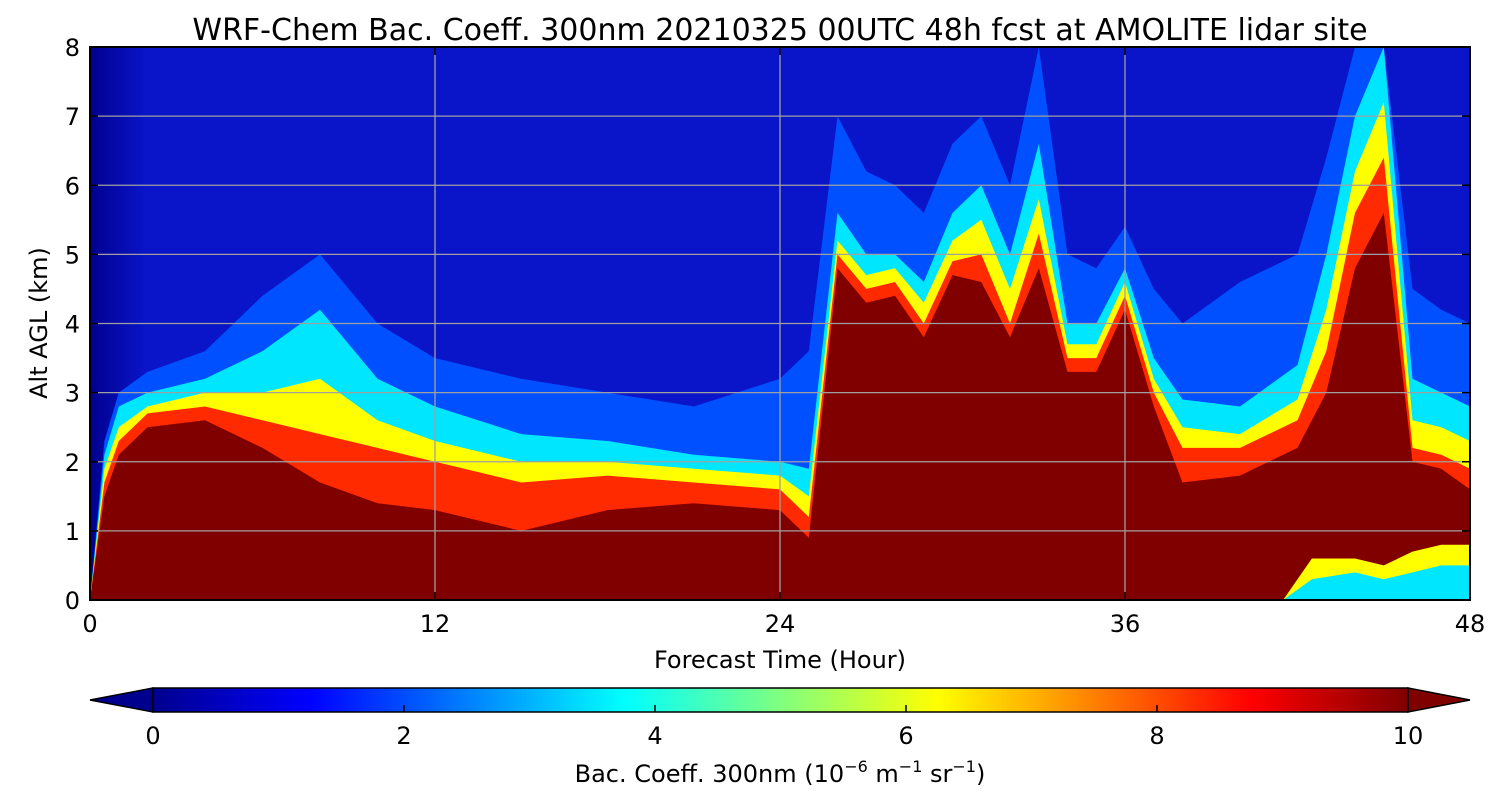 This screenshot has width=1500, height=800. Describe the element at coordinates (780, 624) in the screenshot. I see `x-tick-label: 24` at that location.